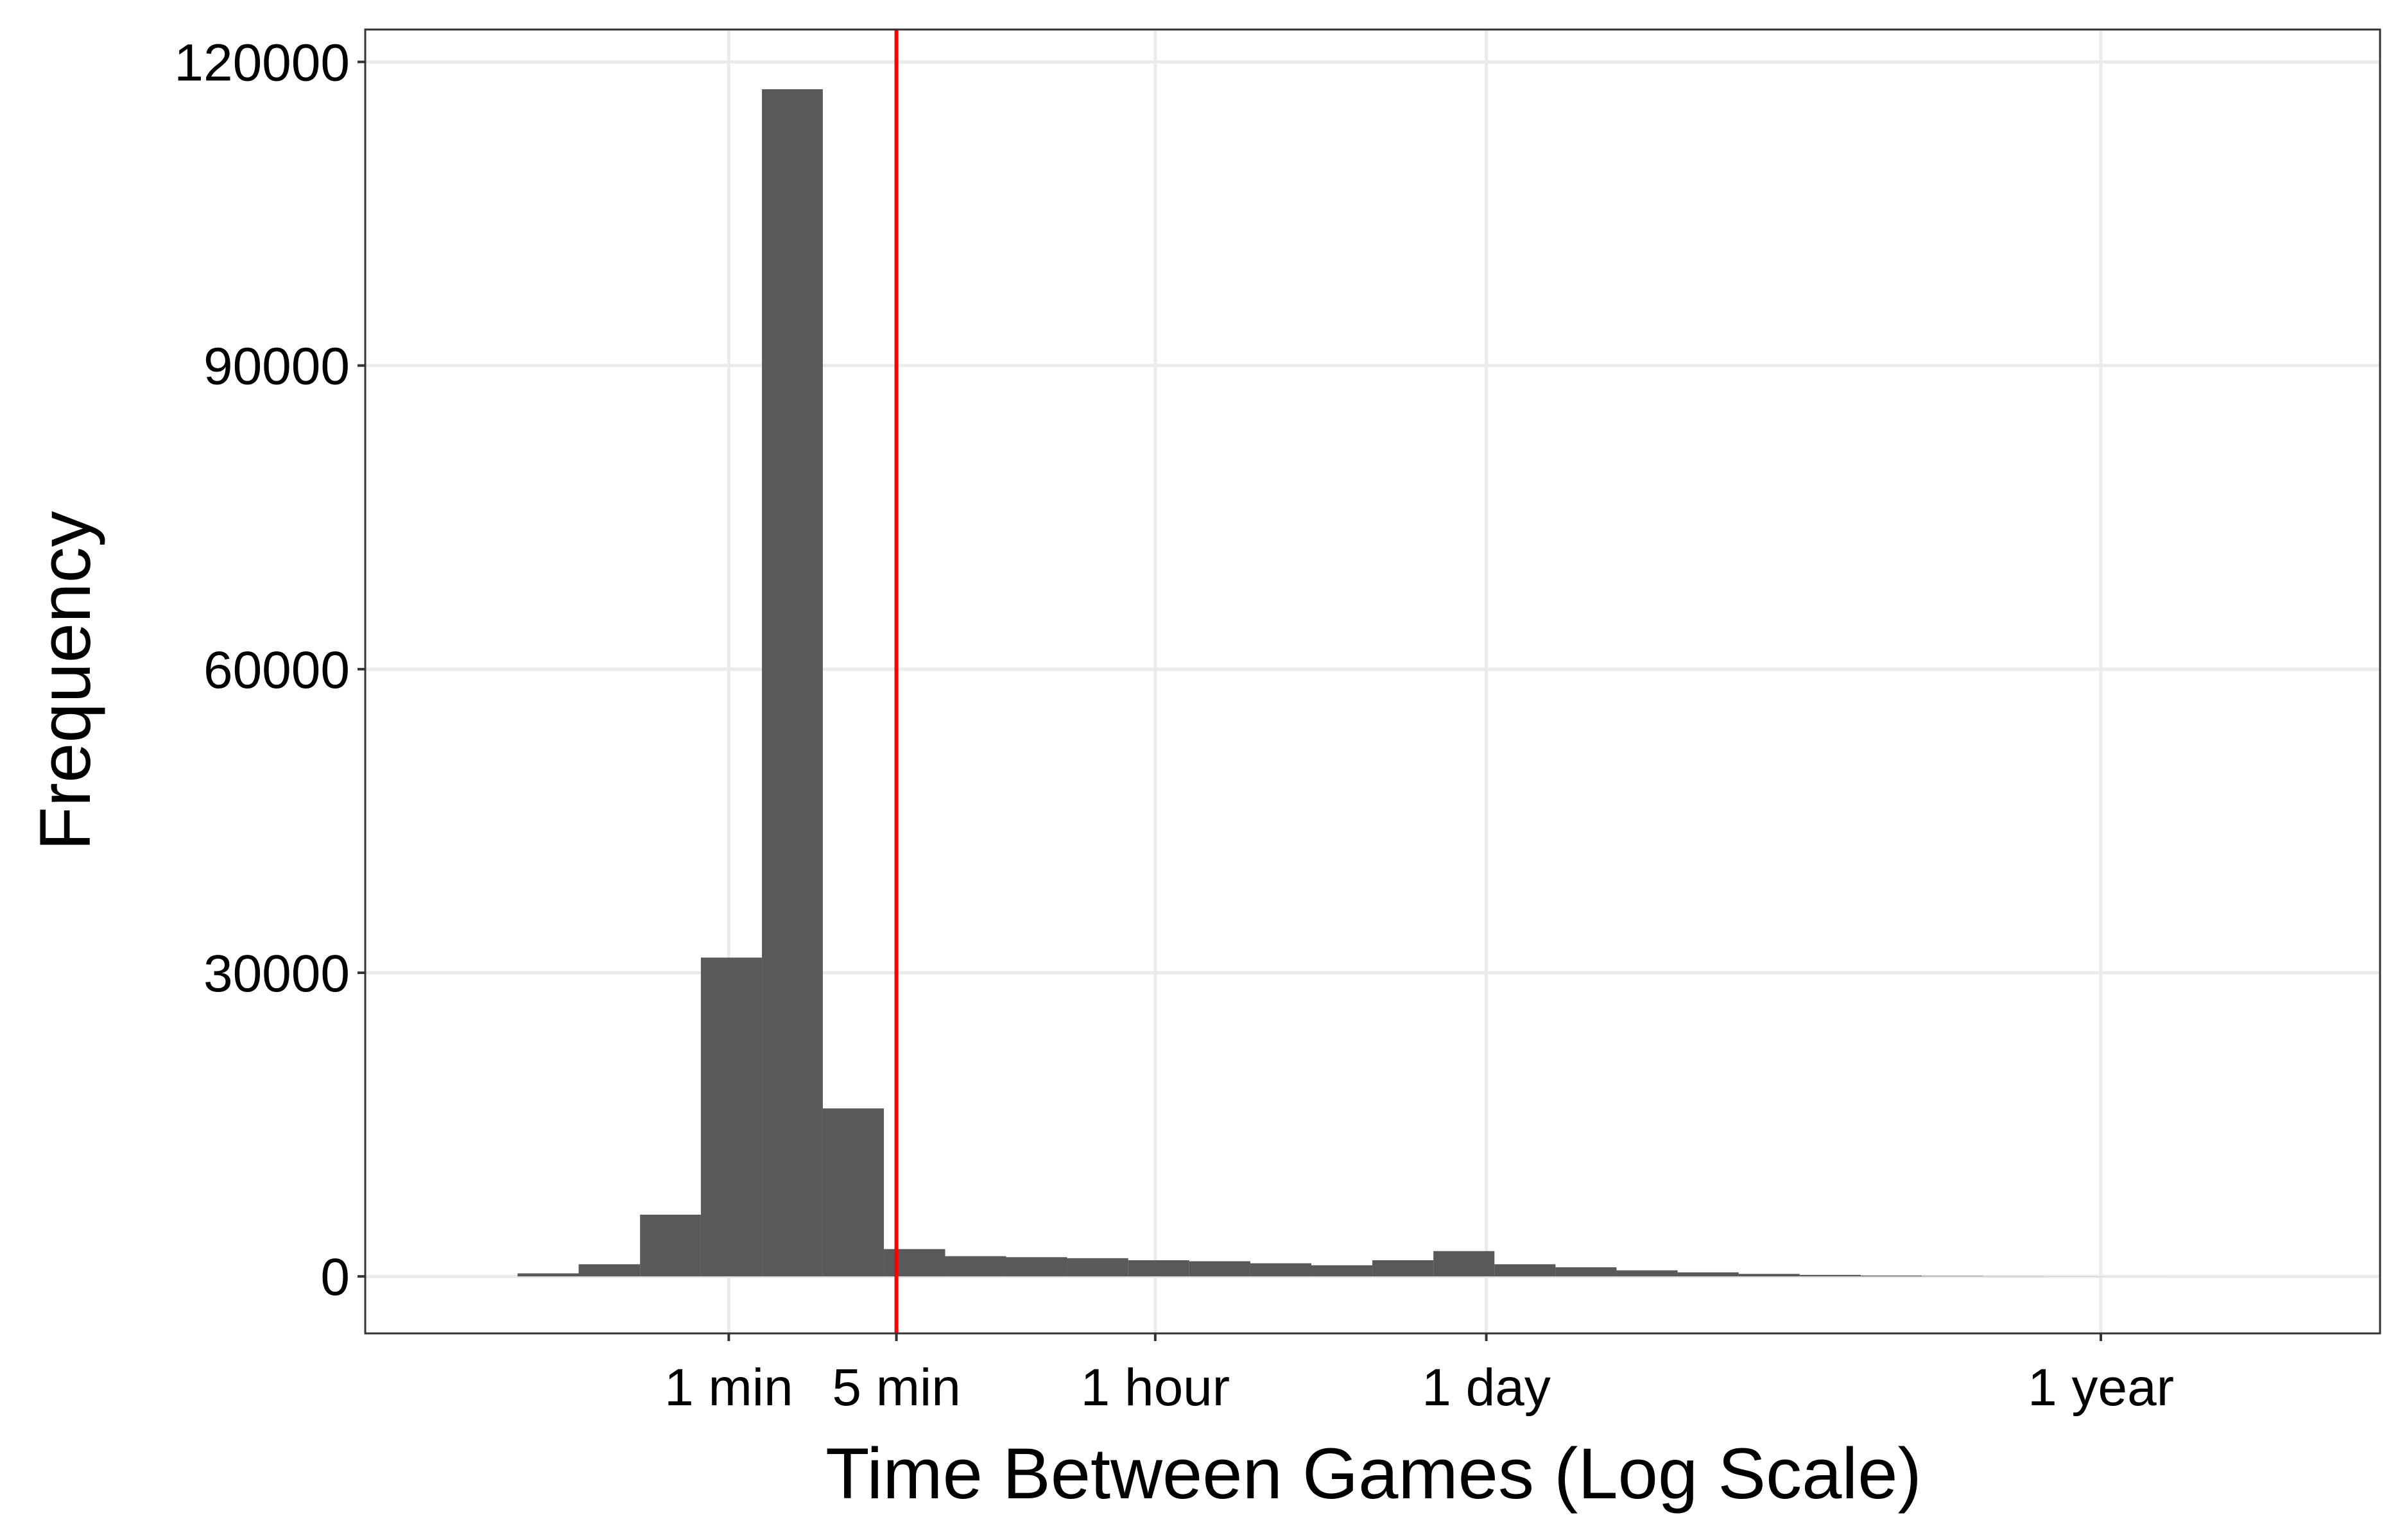  Describe the element at coordinates (897, 1388) in the screenshot. I see `x-tick-label: 5 min` at that location.